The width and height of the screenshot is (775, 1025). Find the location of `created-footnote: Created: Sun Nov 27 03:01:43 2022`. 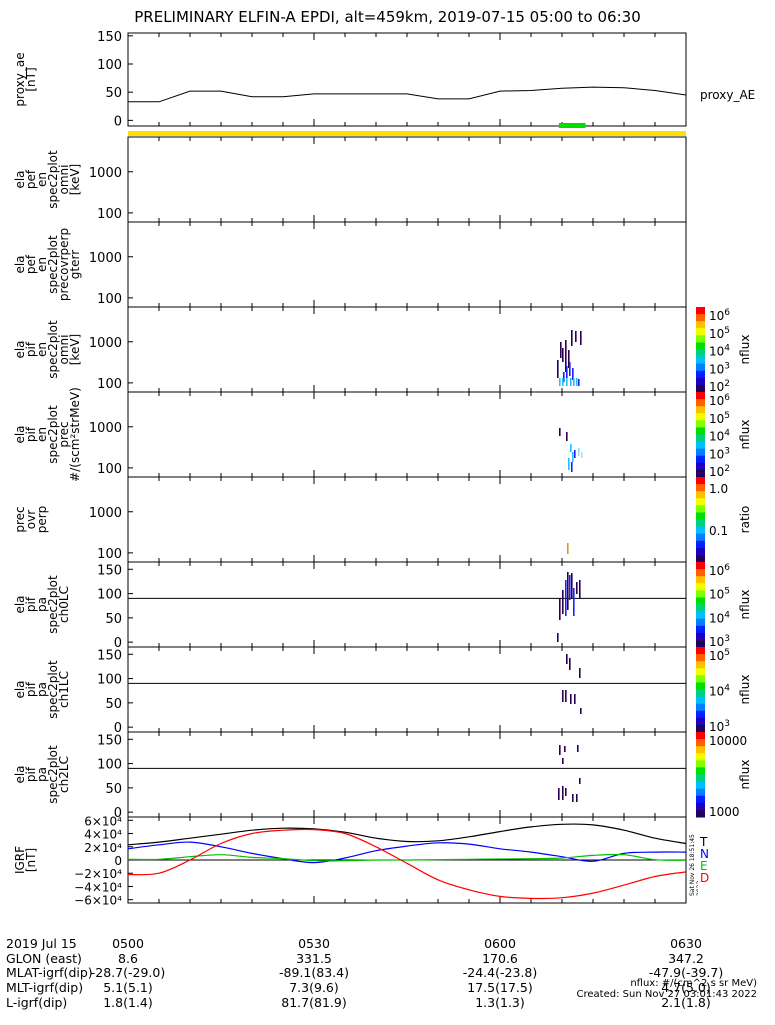

created-footnote: Created: Sun Nov 27 03:01:43 2022 is located at coordinates (666, 994).